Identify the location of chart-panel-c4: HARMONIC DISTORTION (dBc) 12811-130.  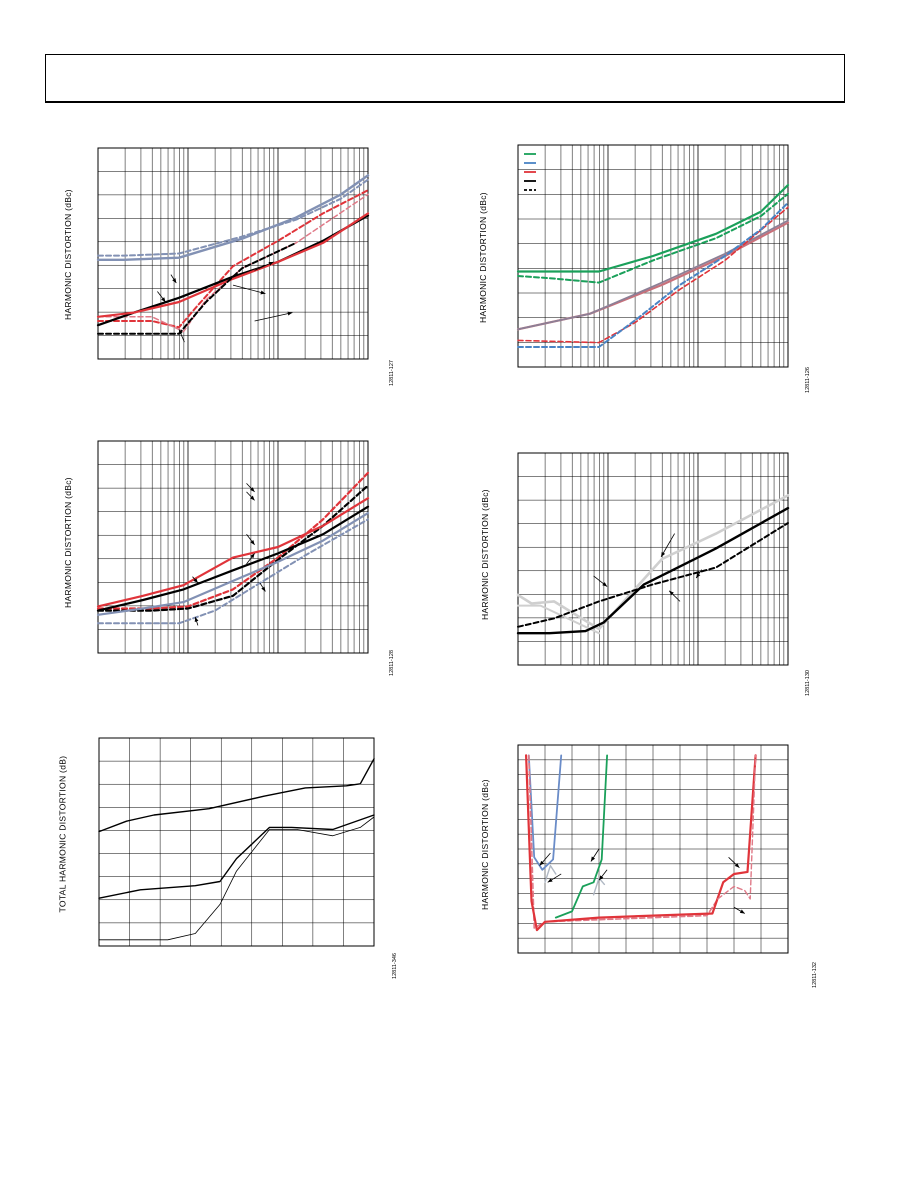
(640, 580).